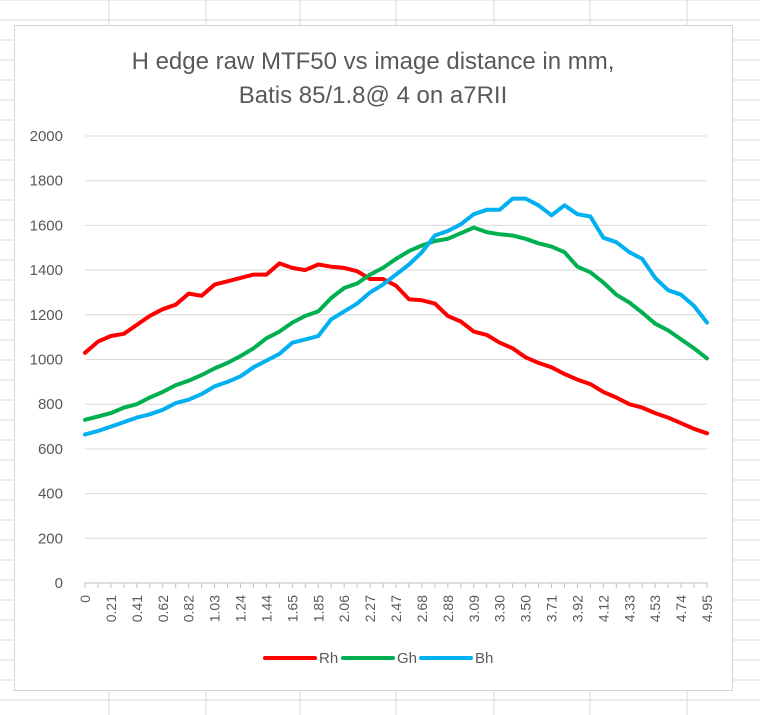 This screenshot has height=715, width=760. What do you see at coordinates (292, 608) in the screenshot?
I see `x-tick-label: 1.65` at bounding box center [292, 608].